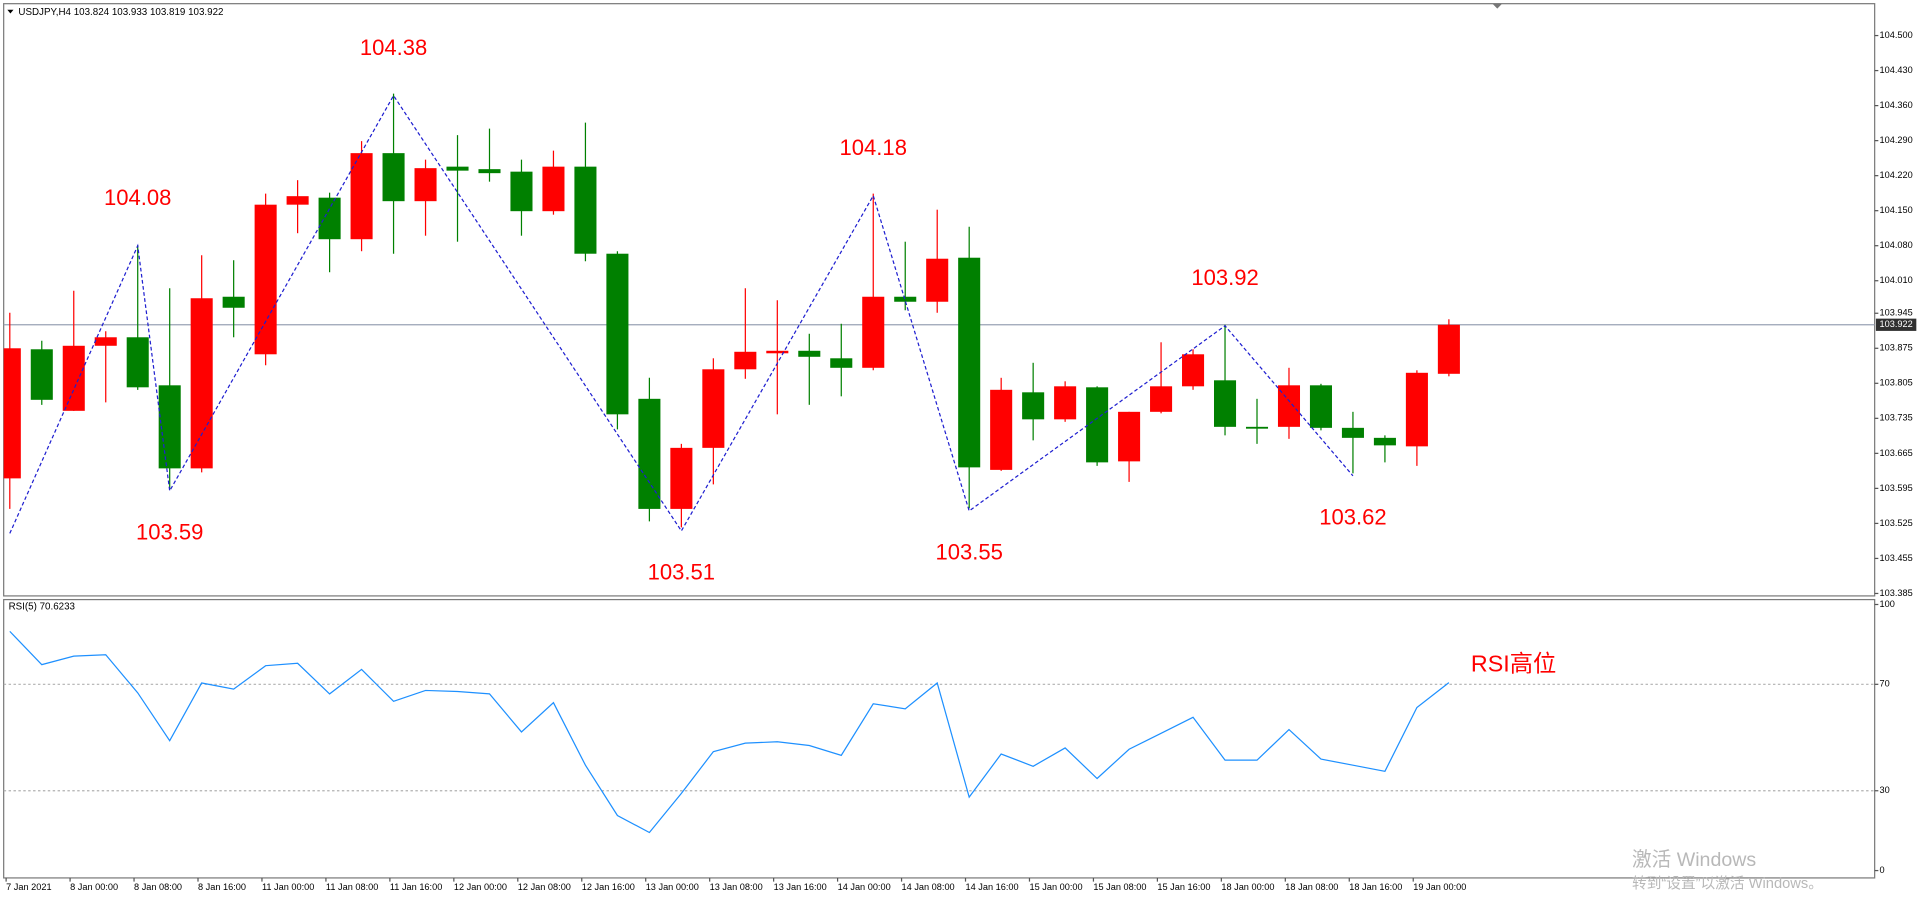 The height and width of the screenshot is (900, 1920). Describe the element at coordinates (1896, 105) in the screenshot. I see `y-tick-label: 104.360` at that location.